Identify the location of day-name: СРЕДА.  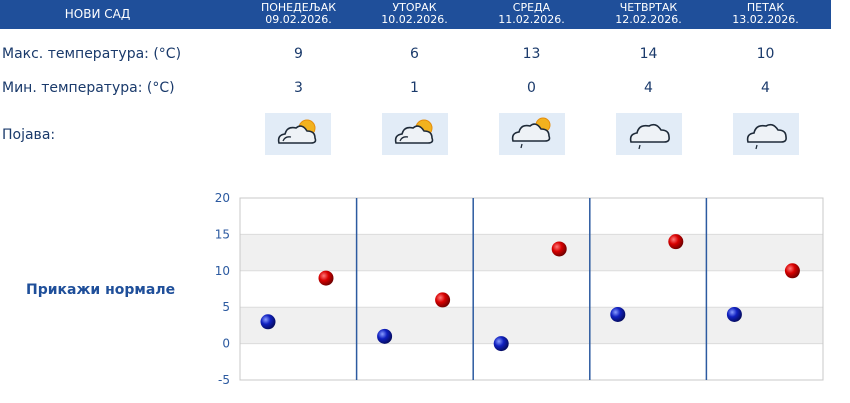
(531, 7).